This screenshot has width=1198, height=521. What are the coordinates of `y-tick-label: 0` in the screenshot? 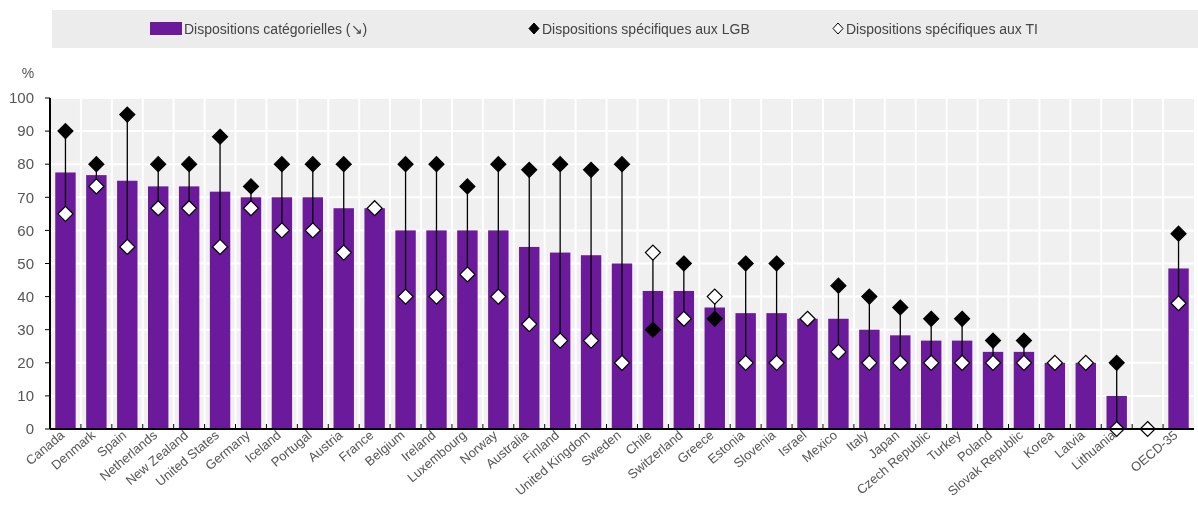 It's located at (29, 429).